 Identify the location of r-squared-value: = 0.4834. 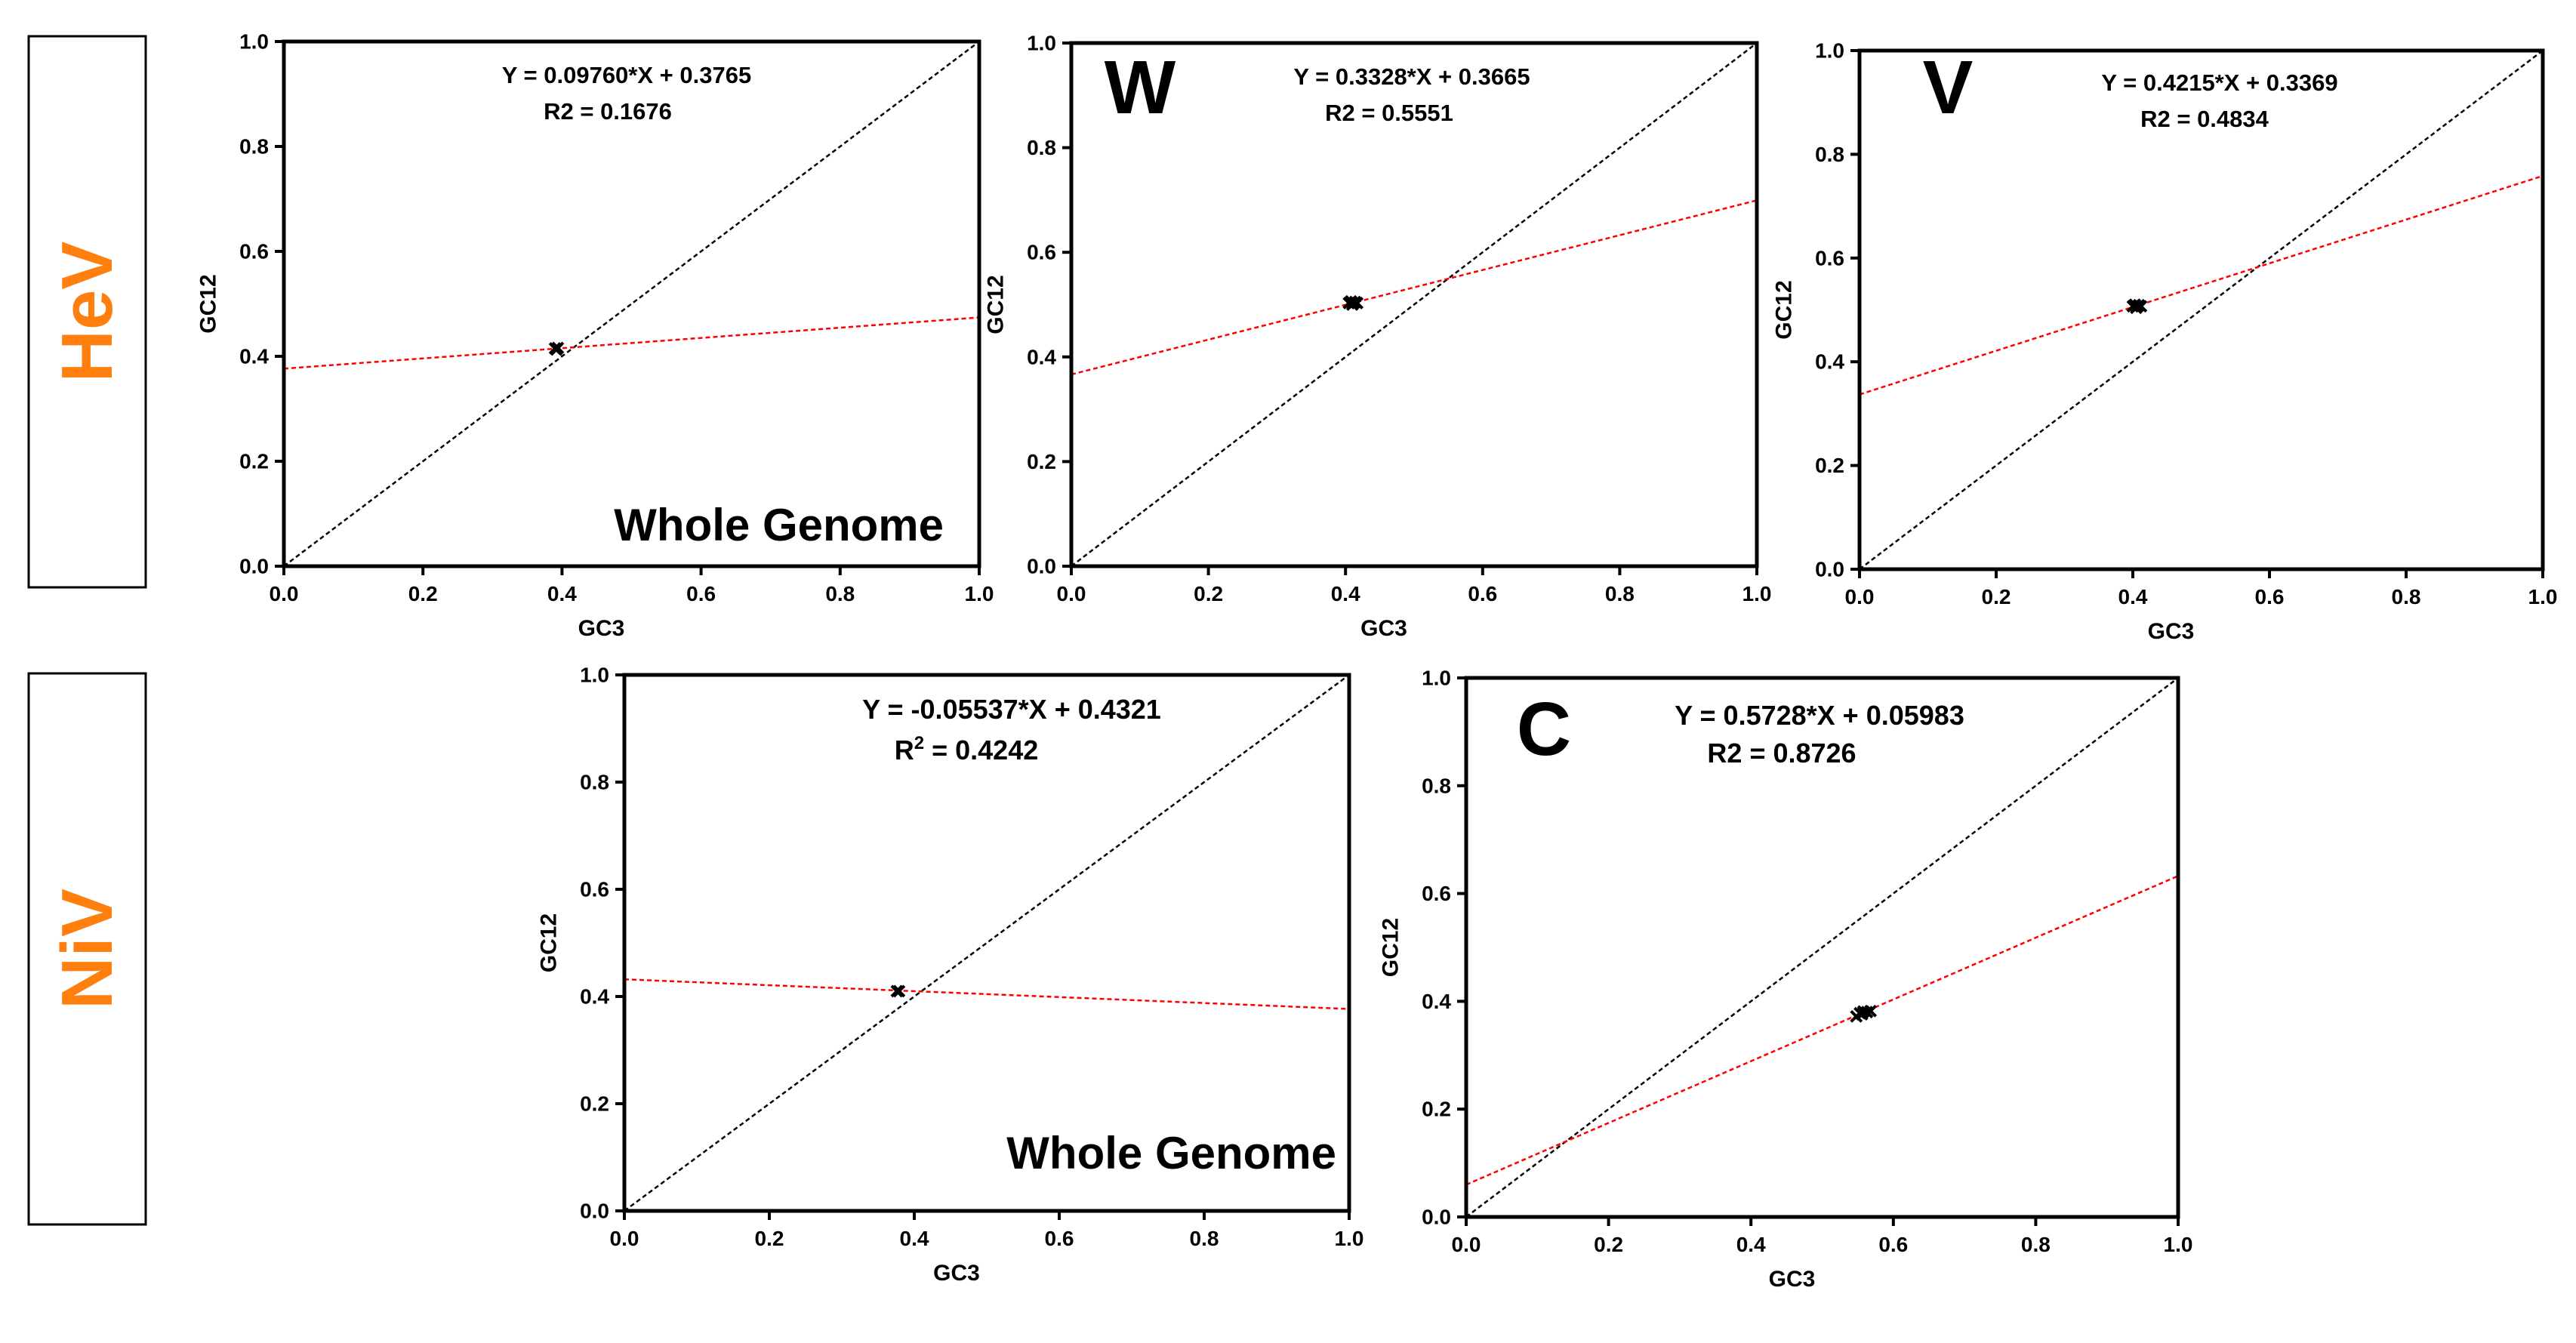
(2220, 119).